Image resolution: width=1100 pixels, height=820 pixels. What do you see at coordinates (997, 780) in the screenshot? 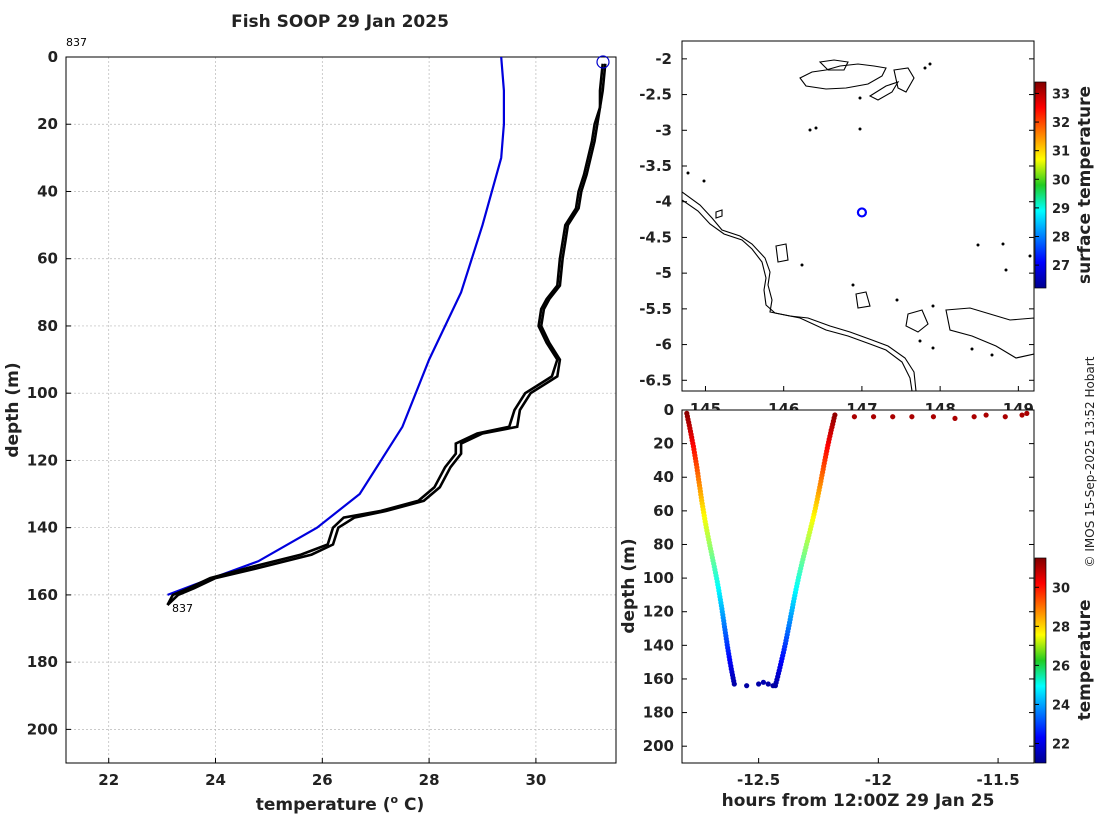
I see `section-x-tick-label: -11.5` at bounding box center [997, 780].